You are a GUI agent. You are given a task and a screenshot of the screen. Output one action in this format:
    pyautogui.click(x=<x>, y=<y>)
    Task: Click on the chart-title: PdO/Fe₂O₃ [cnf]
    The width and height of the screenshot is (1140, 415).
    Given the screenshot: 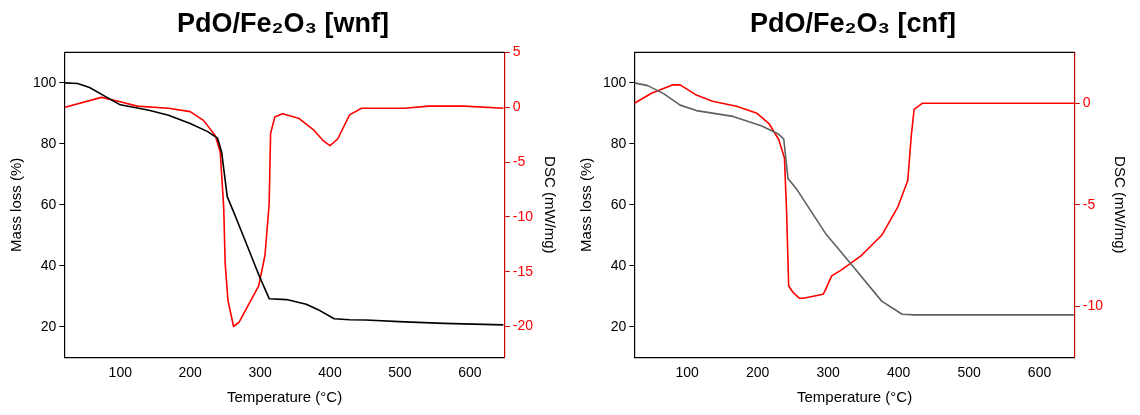 What is the action you would take?
    pyautogui.click(x=853, y=22)
    